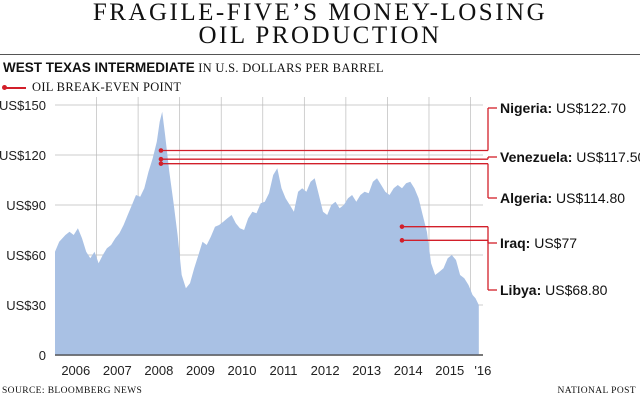 This screenshot has height=415, width=640. What do you see at coordinates (158, 370) in the screenshot?
I see `x-tick-label: 2008` at bounding box center [158, 370].